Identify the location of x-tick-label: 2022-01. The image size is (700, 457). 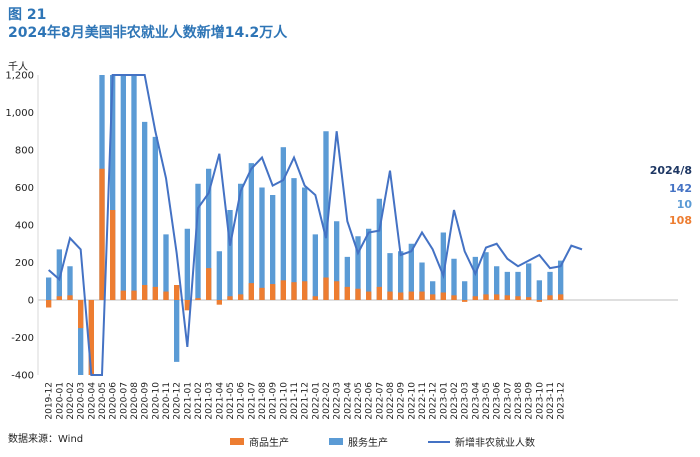
(316, 401).